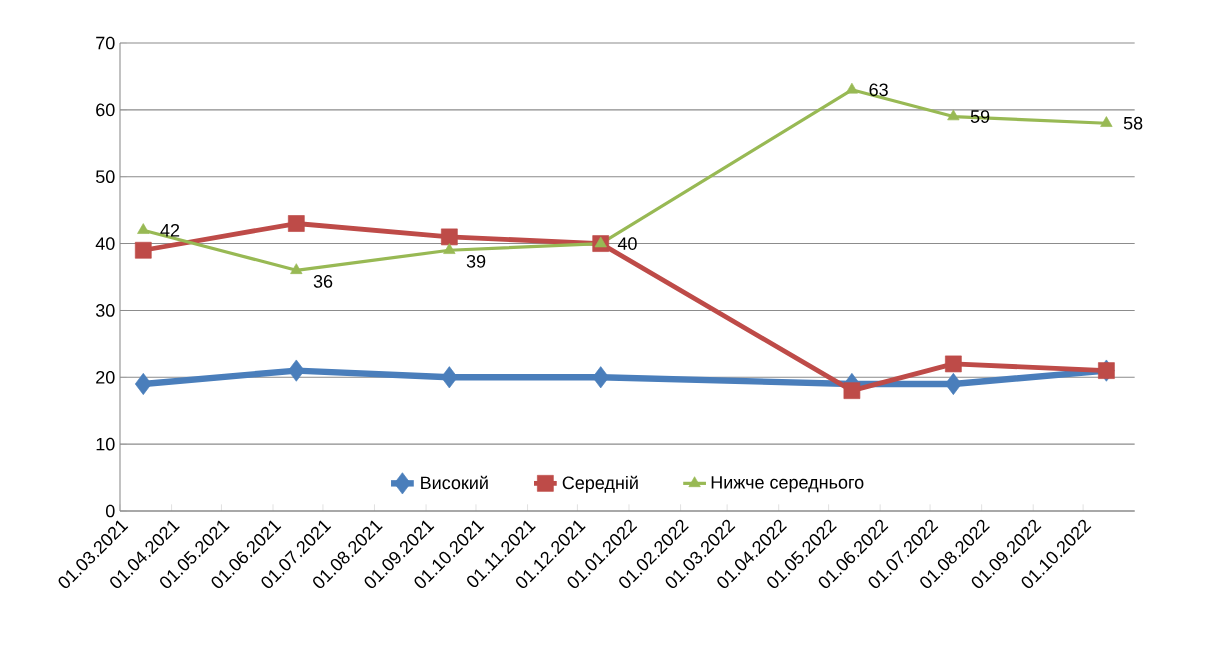  I want to click on legend-label: Середній, so click(600, 484).